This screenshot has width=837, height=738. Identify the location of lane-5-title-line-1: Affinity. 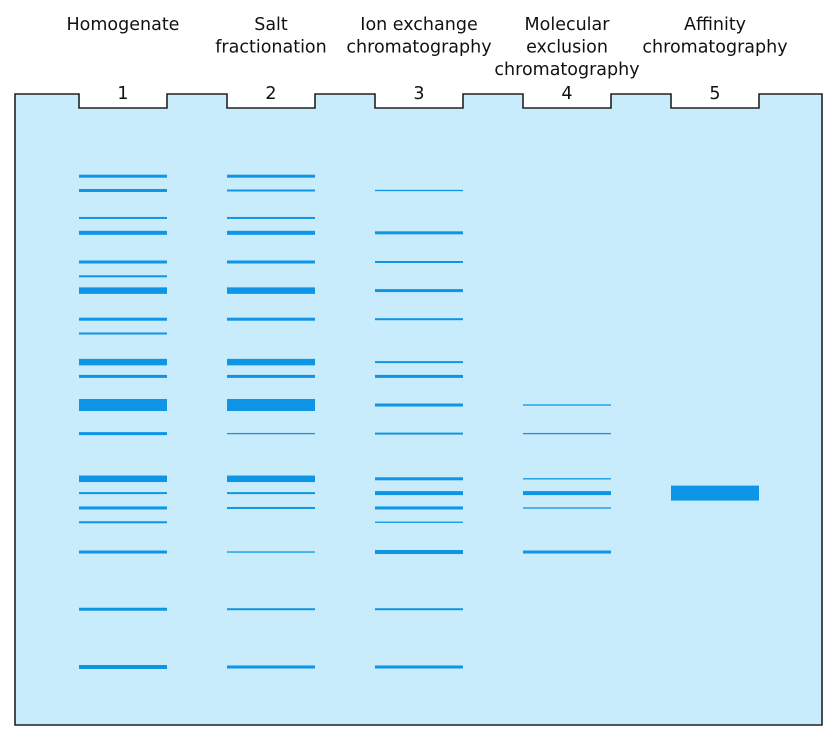
(715, 25).